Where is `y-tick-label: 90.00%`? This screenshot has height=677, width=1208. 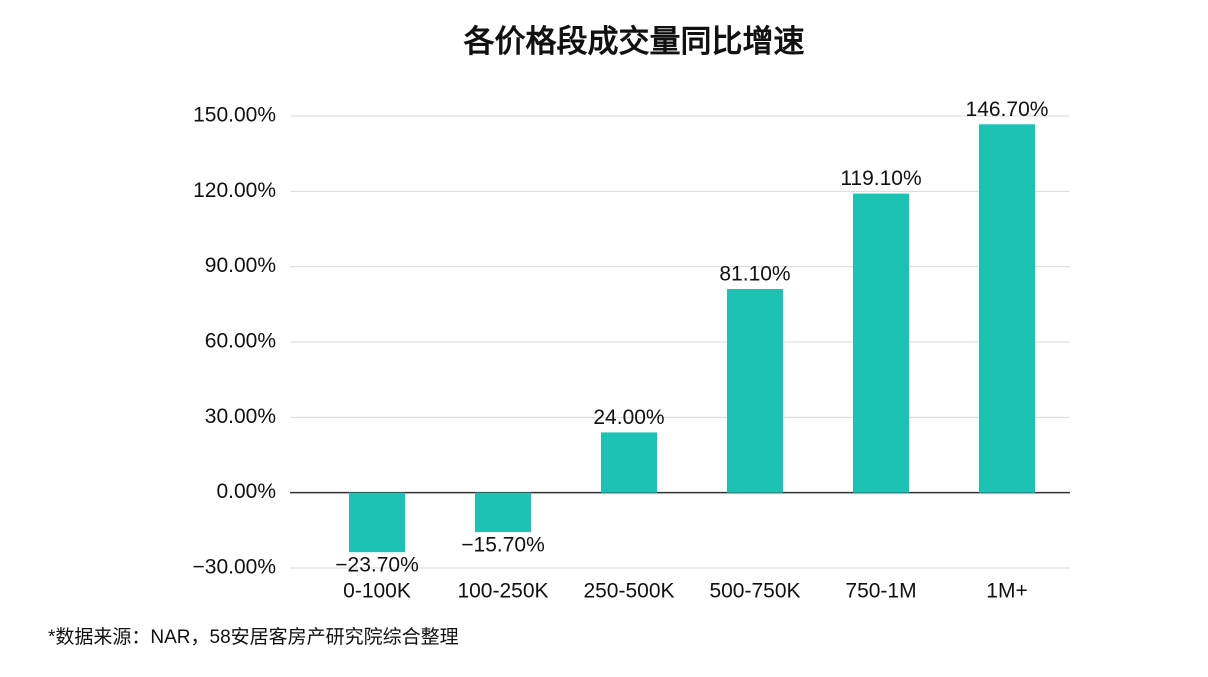 y-tick-label: 90.00% is located at coordinates (240, 265).